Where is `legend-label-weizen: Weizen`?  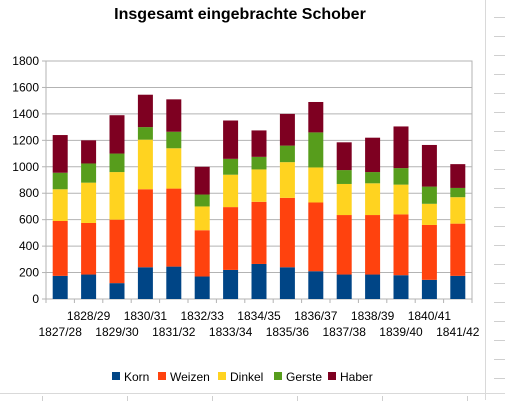
legend-label-weizen: Weizen is located at coordinates (190, 377).